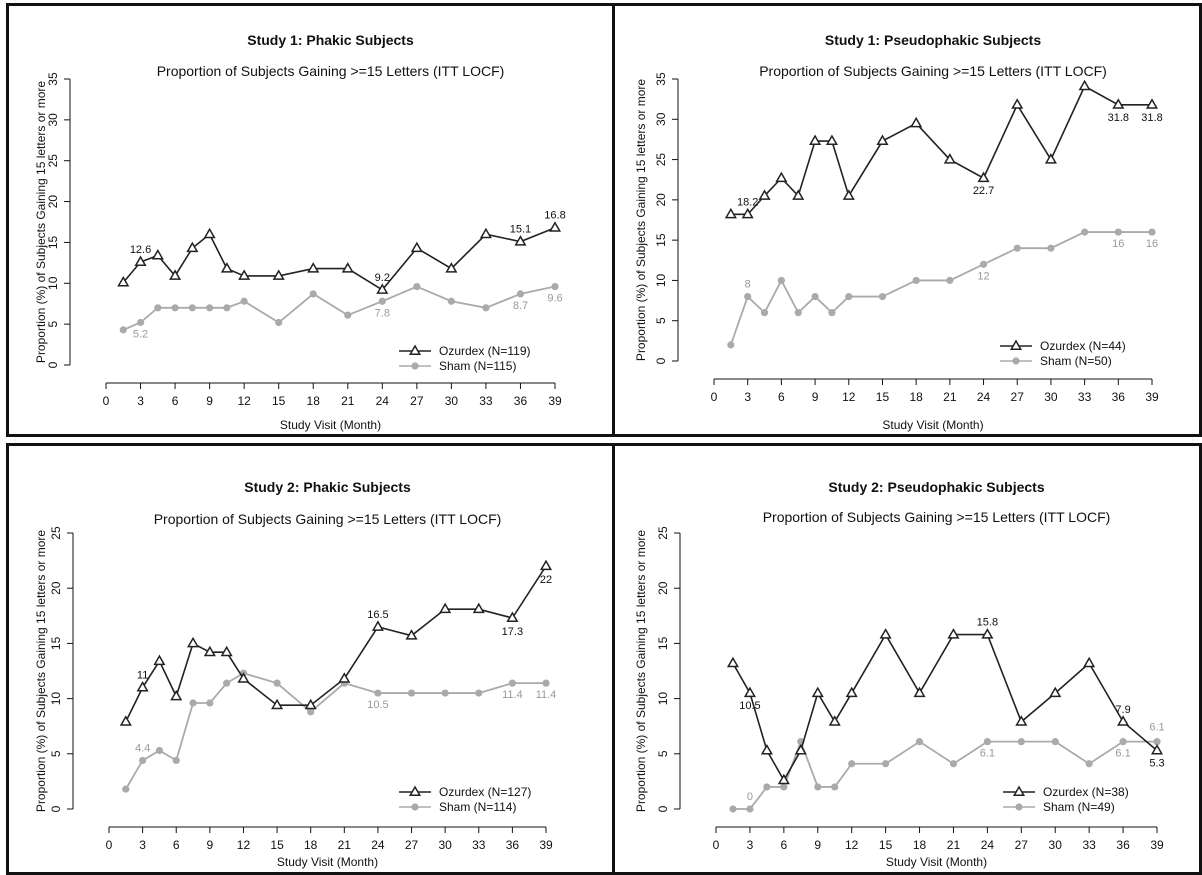  Describe the element at coordinates (445, 845) in the screenshot. I see `x-tick-label: 30` at that location.